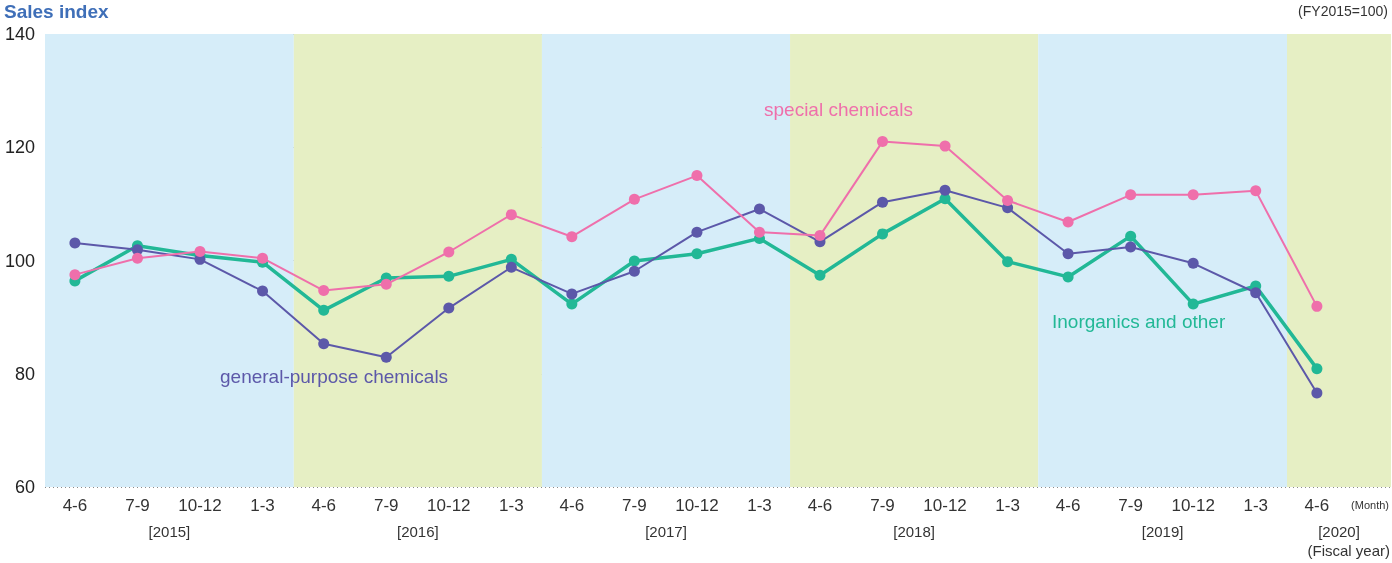 The width and height of the screenshot is (1392, 563). Describe the element at coordinates (169, 531) in the screenshot. I see `band-label: [2015]` at that location.